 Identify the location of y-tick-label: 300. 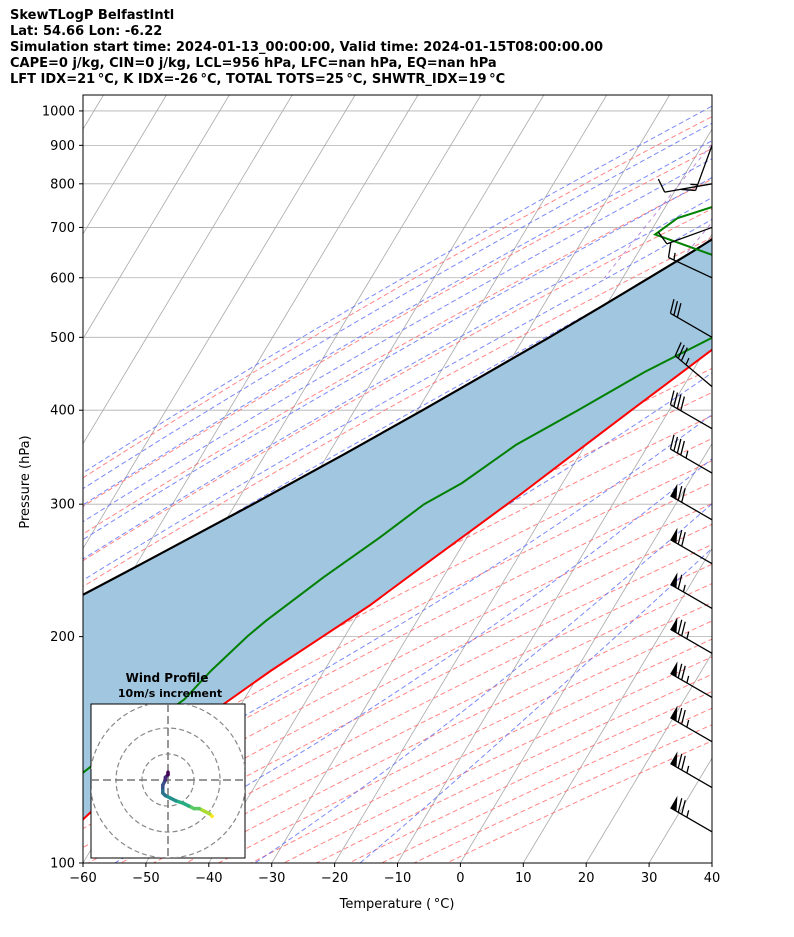
(62, 505).